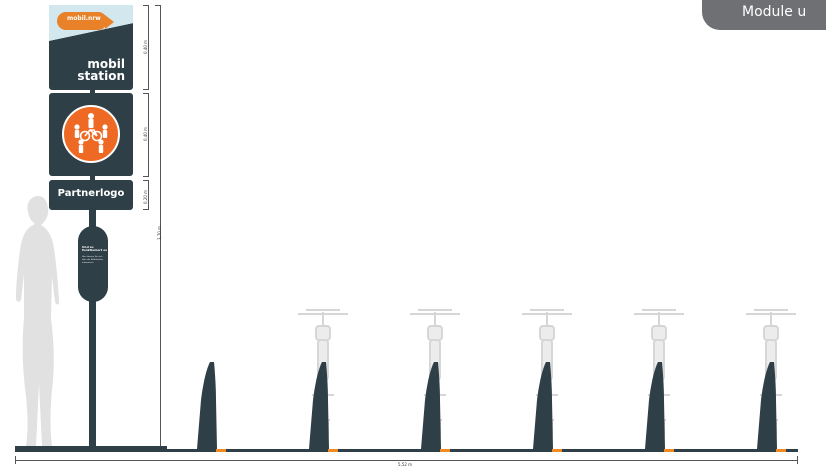 The width and height of the screenshot is (826, 470). I want to click on logo-text: mobil.nrw, so click(84, 18).